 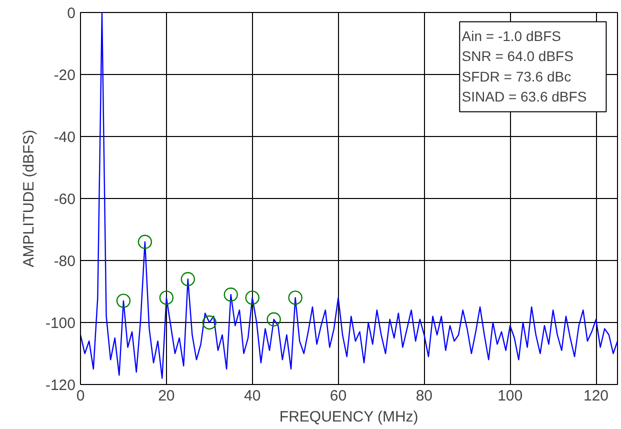 What do you see at coordinates (60, 323) in the screenshot?
I see `y-tick-label: -100` at bounding box center [60, 323].